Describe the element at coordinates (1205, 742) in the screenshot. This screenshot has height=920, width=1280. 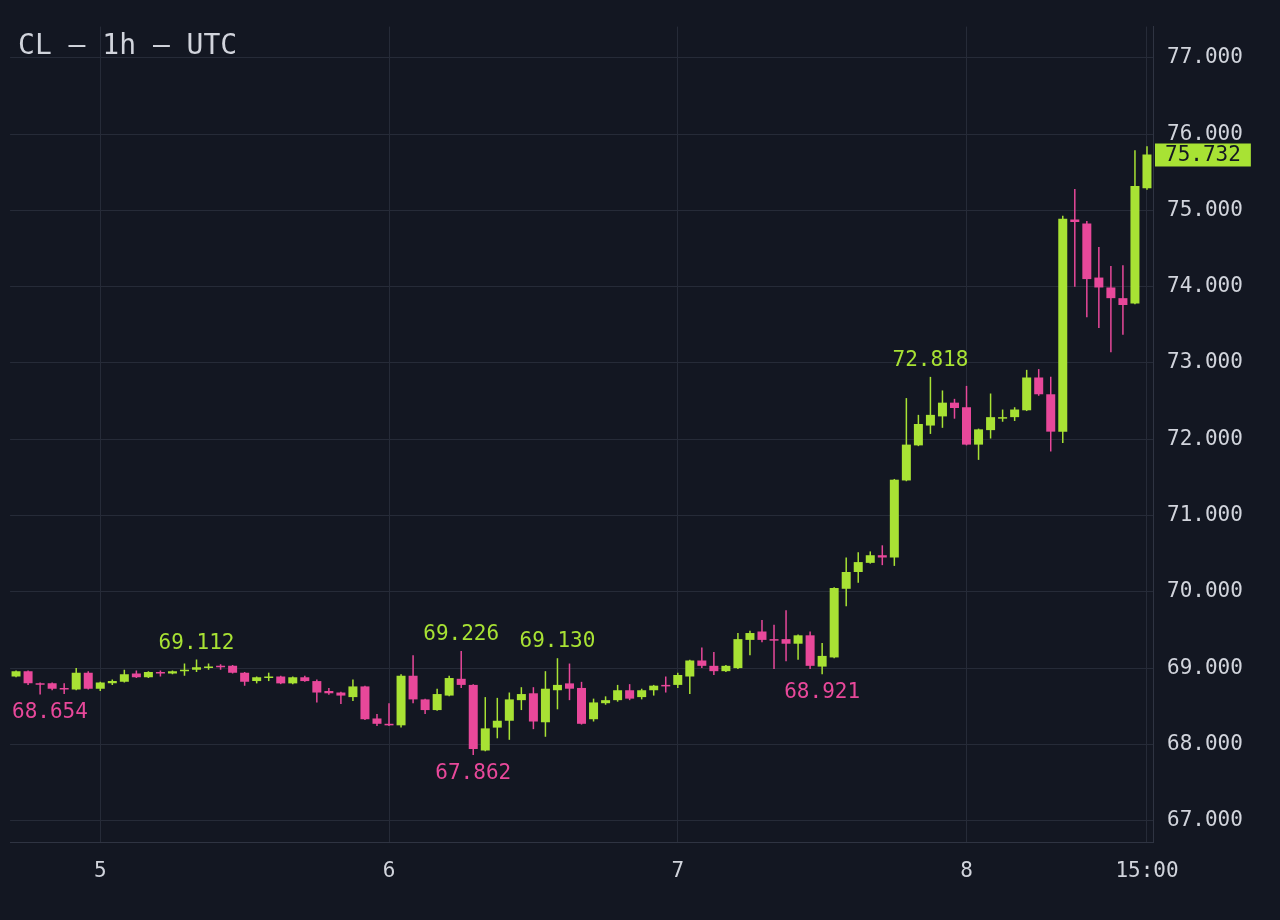
I see `y-tick-label: 68.000` at that location.